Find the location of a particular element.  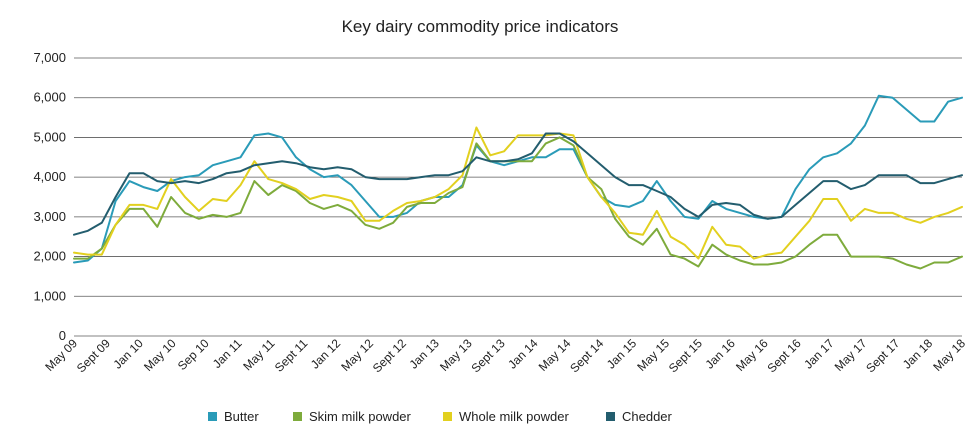

x-tick-label: Sept 12 is located at coordinates (389, 355).